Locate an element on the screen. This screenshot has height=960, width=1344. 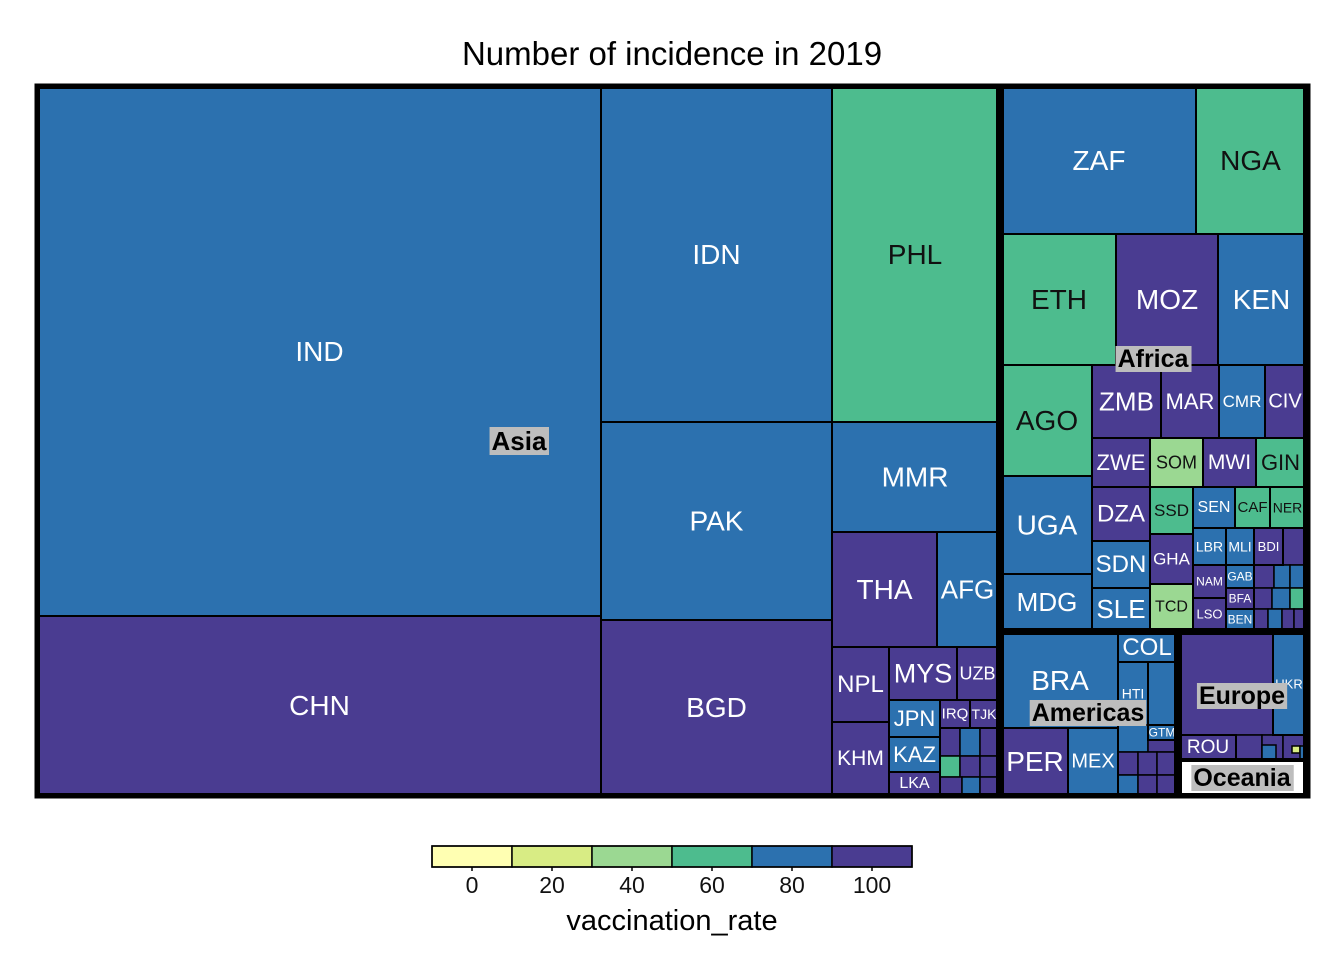
treemap-cell-bgd: BGD is located at coordinates (716, 707).